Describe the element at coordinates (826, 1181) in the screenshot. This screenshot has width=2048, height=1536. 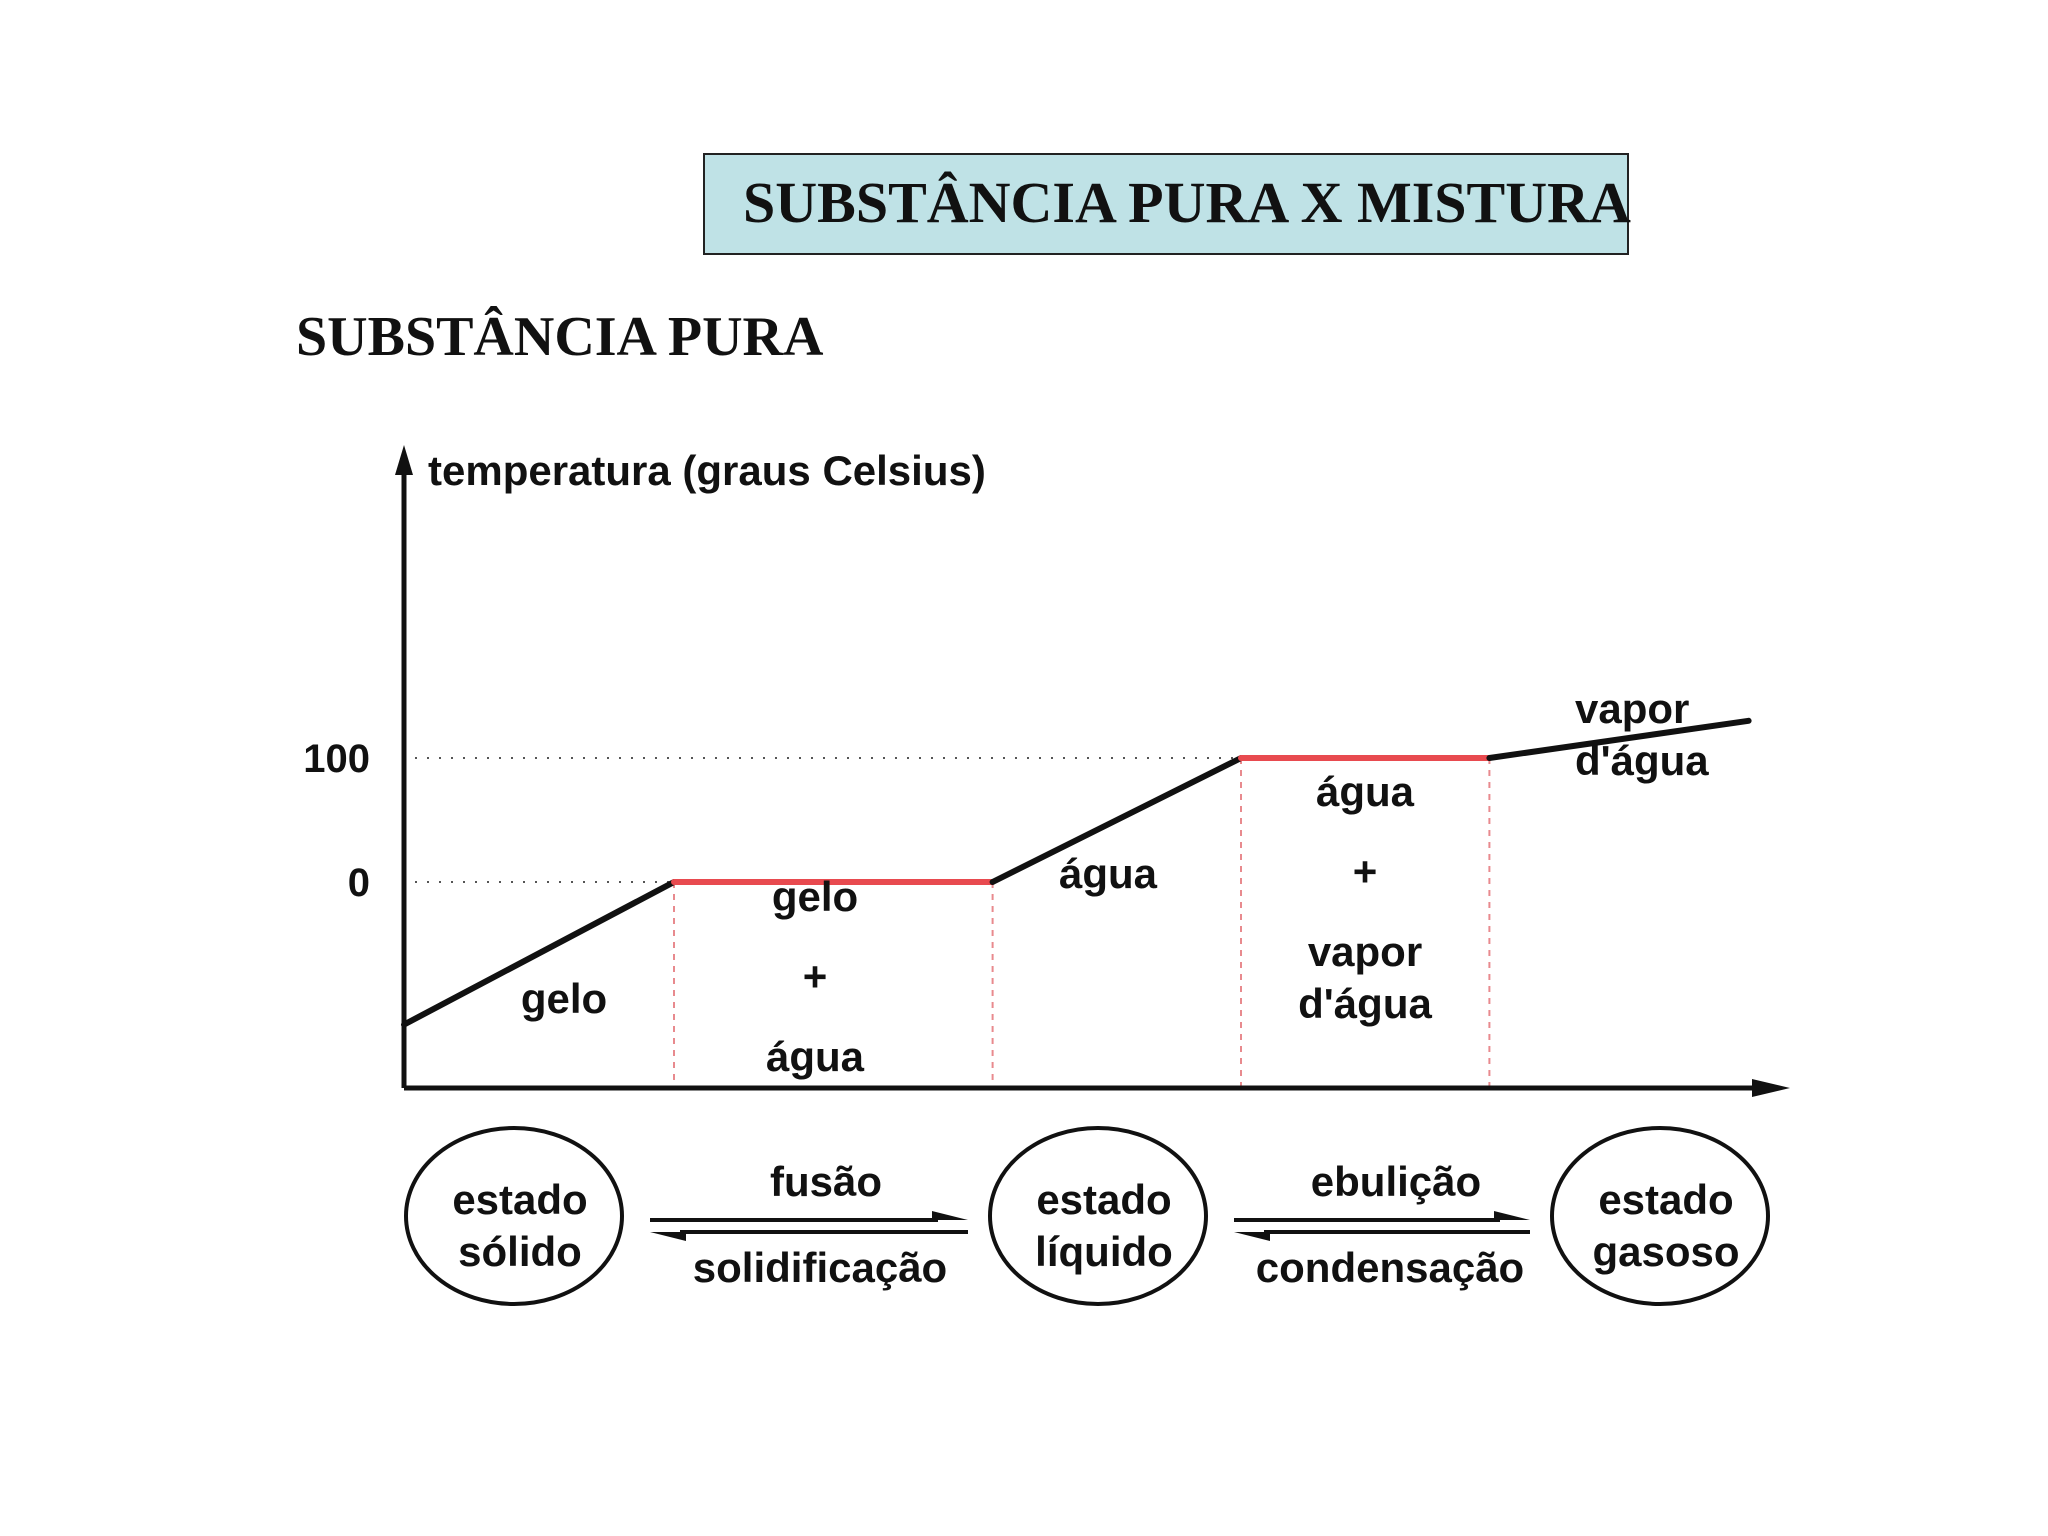
I see `transition-forward-label: fusão` at that location.